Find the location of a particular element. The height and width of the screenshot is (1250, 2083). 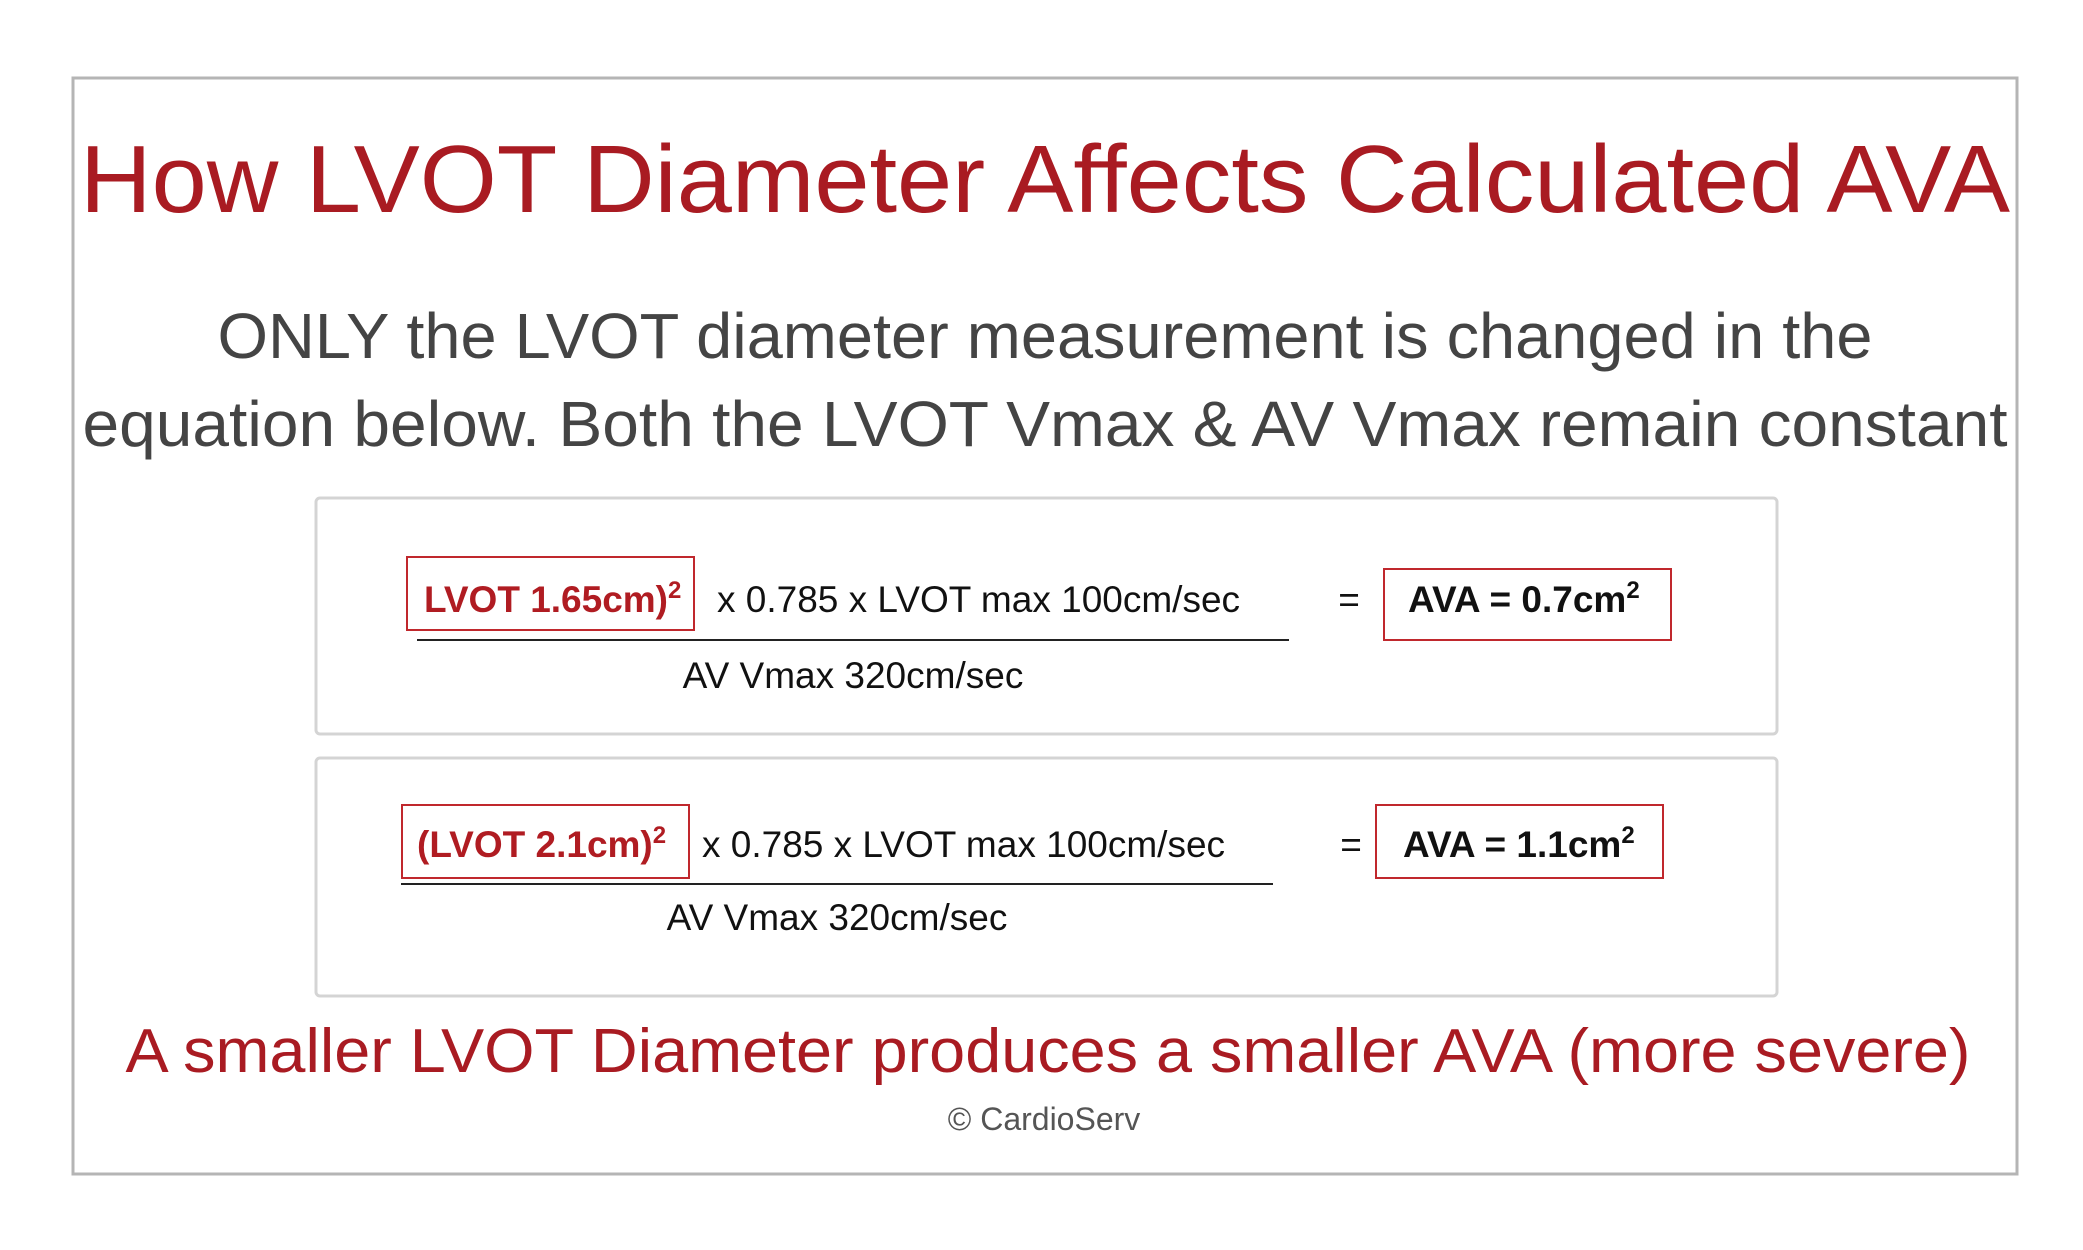

result-text: AVA = 1.1cm is located at coordinates (1512, 844).